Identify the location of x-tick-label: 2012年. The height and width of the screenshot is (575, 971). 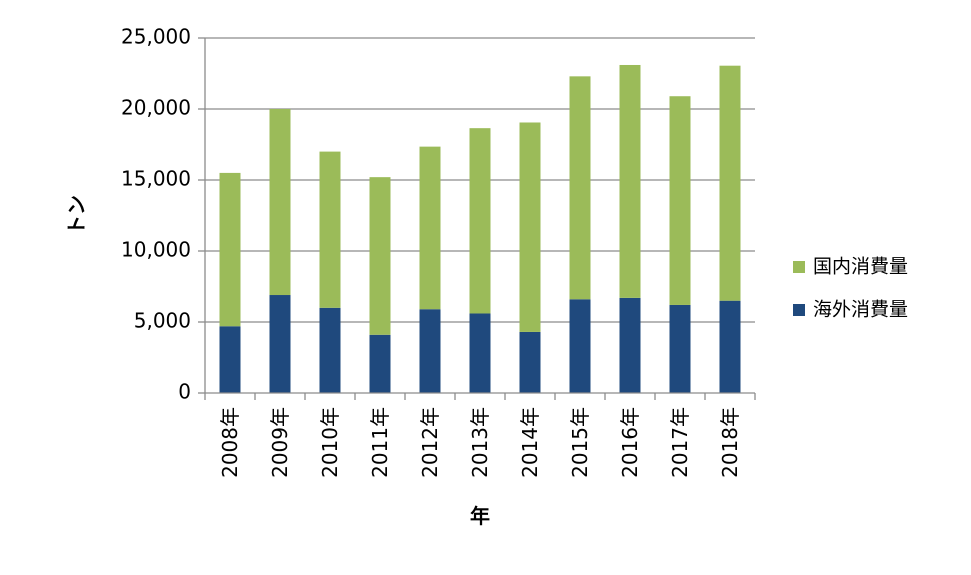
(430, 442).